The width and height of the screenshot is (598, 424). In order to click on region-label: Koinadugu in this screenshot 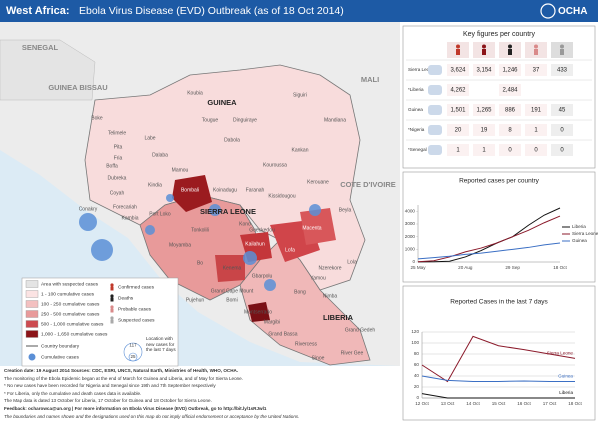, I will do `click(225, 190)`.